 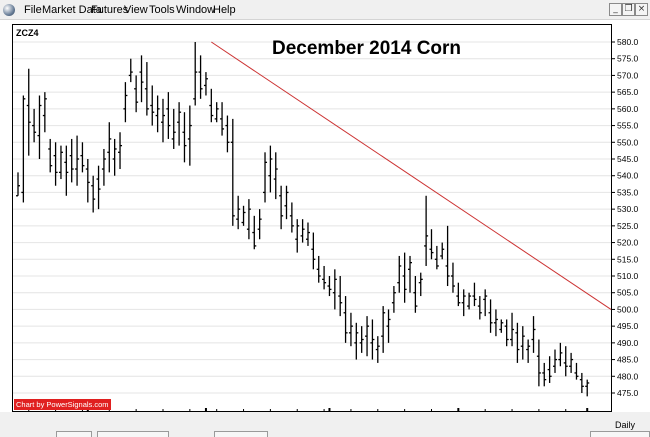 What do you see at coordinates (628, 59) in the screenshot?
I see `y-tick-label: 575.0` at bounding box center [628, 59].